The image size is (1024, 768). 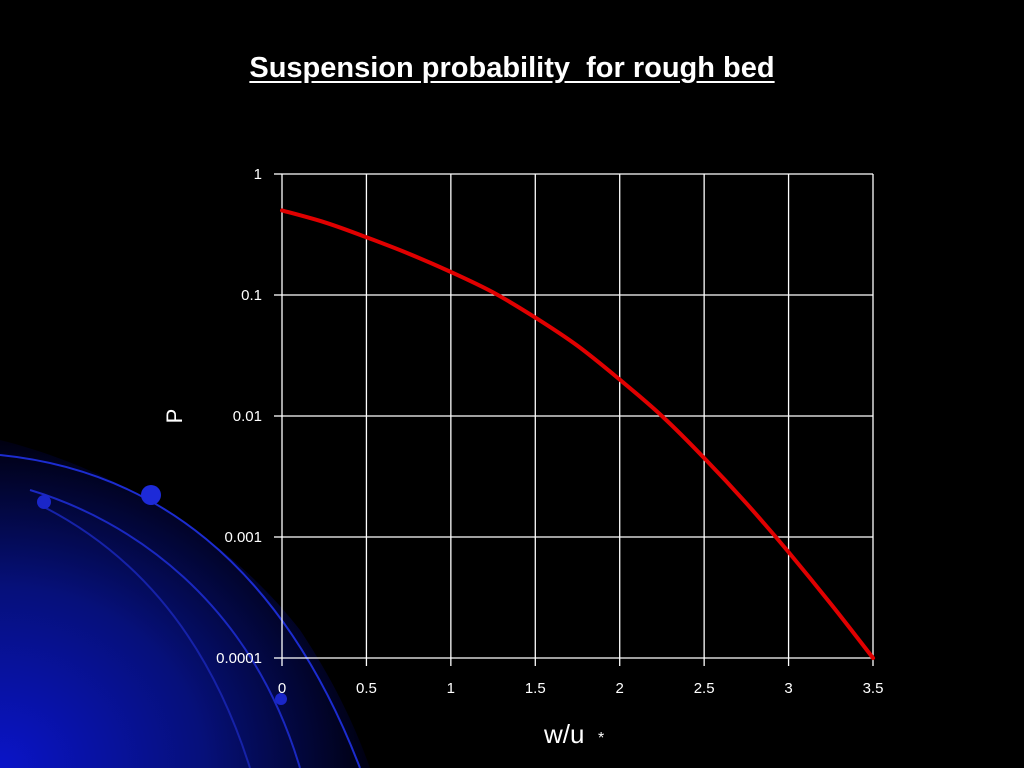 I want to click on x-tick-label: 1.5, so click(x=535, y=688).